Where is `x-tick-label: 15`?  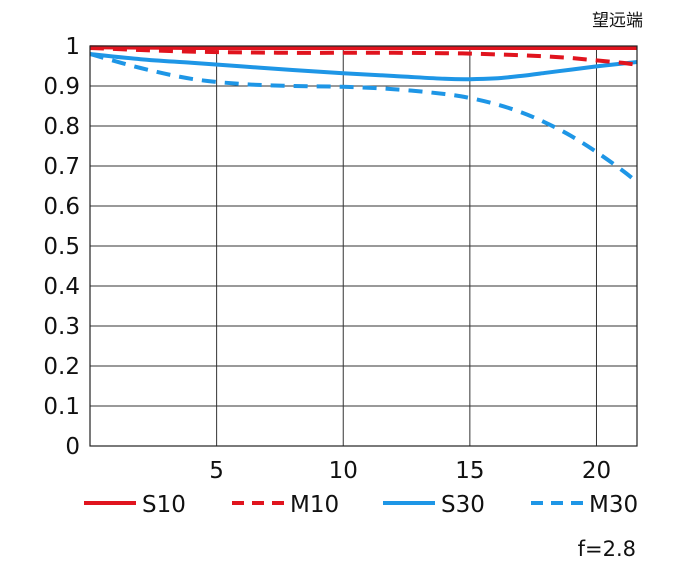
x-tick-label: 15 is located at coordinates (469, 471).